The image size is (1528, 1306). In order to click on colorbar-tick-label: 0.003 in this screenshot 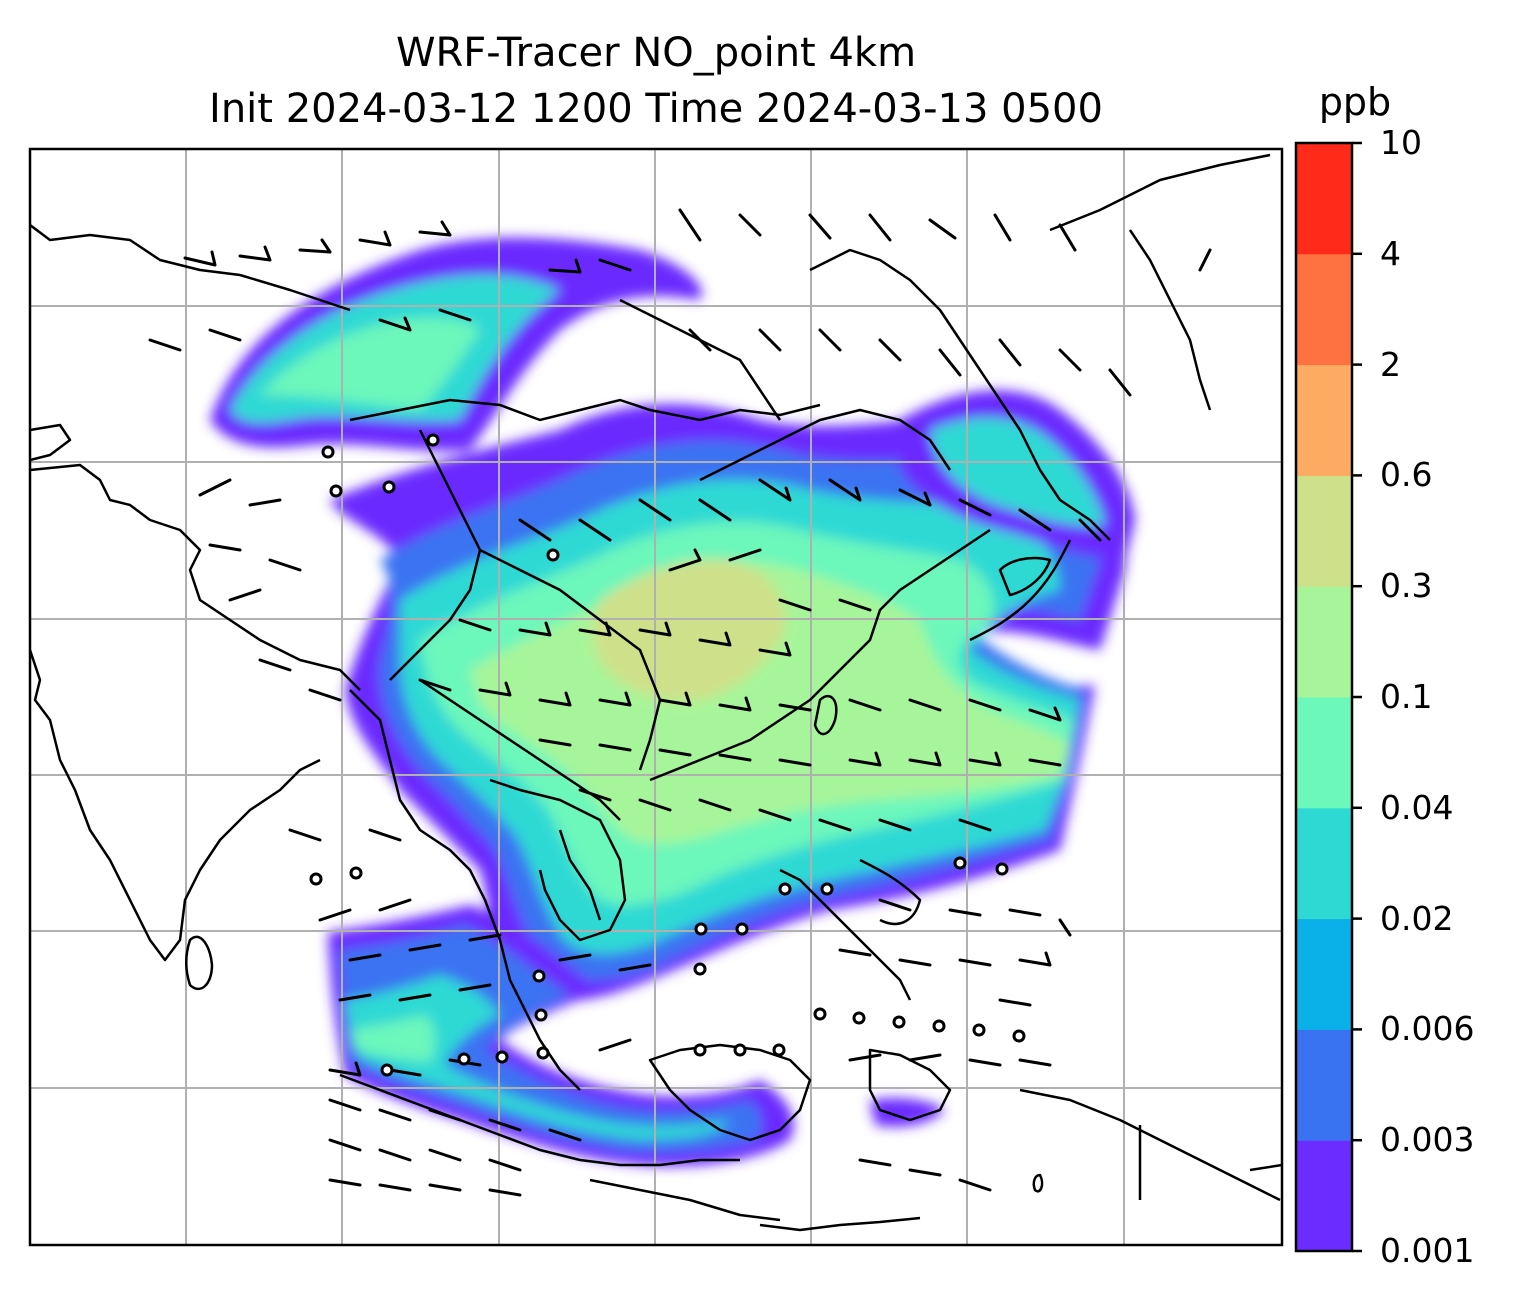, I will do `click(1427, 1140)`.